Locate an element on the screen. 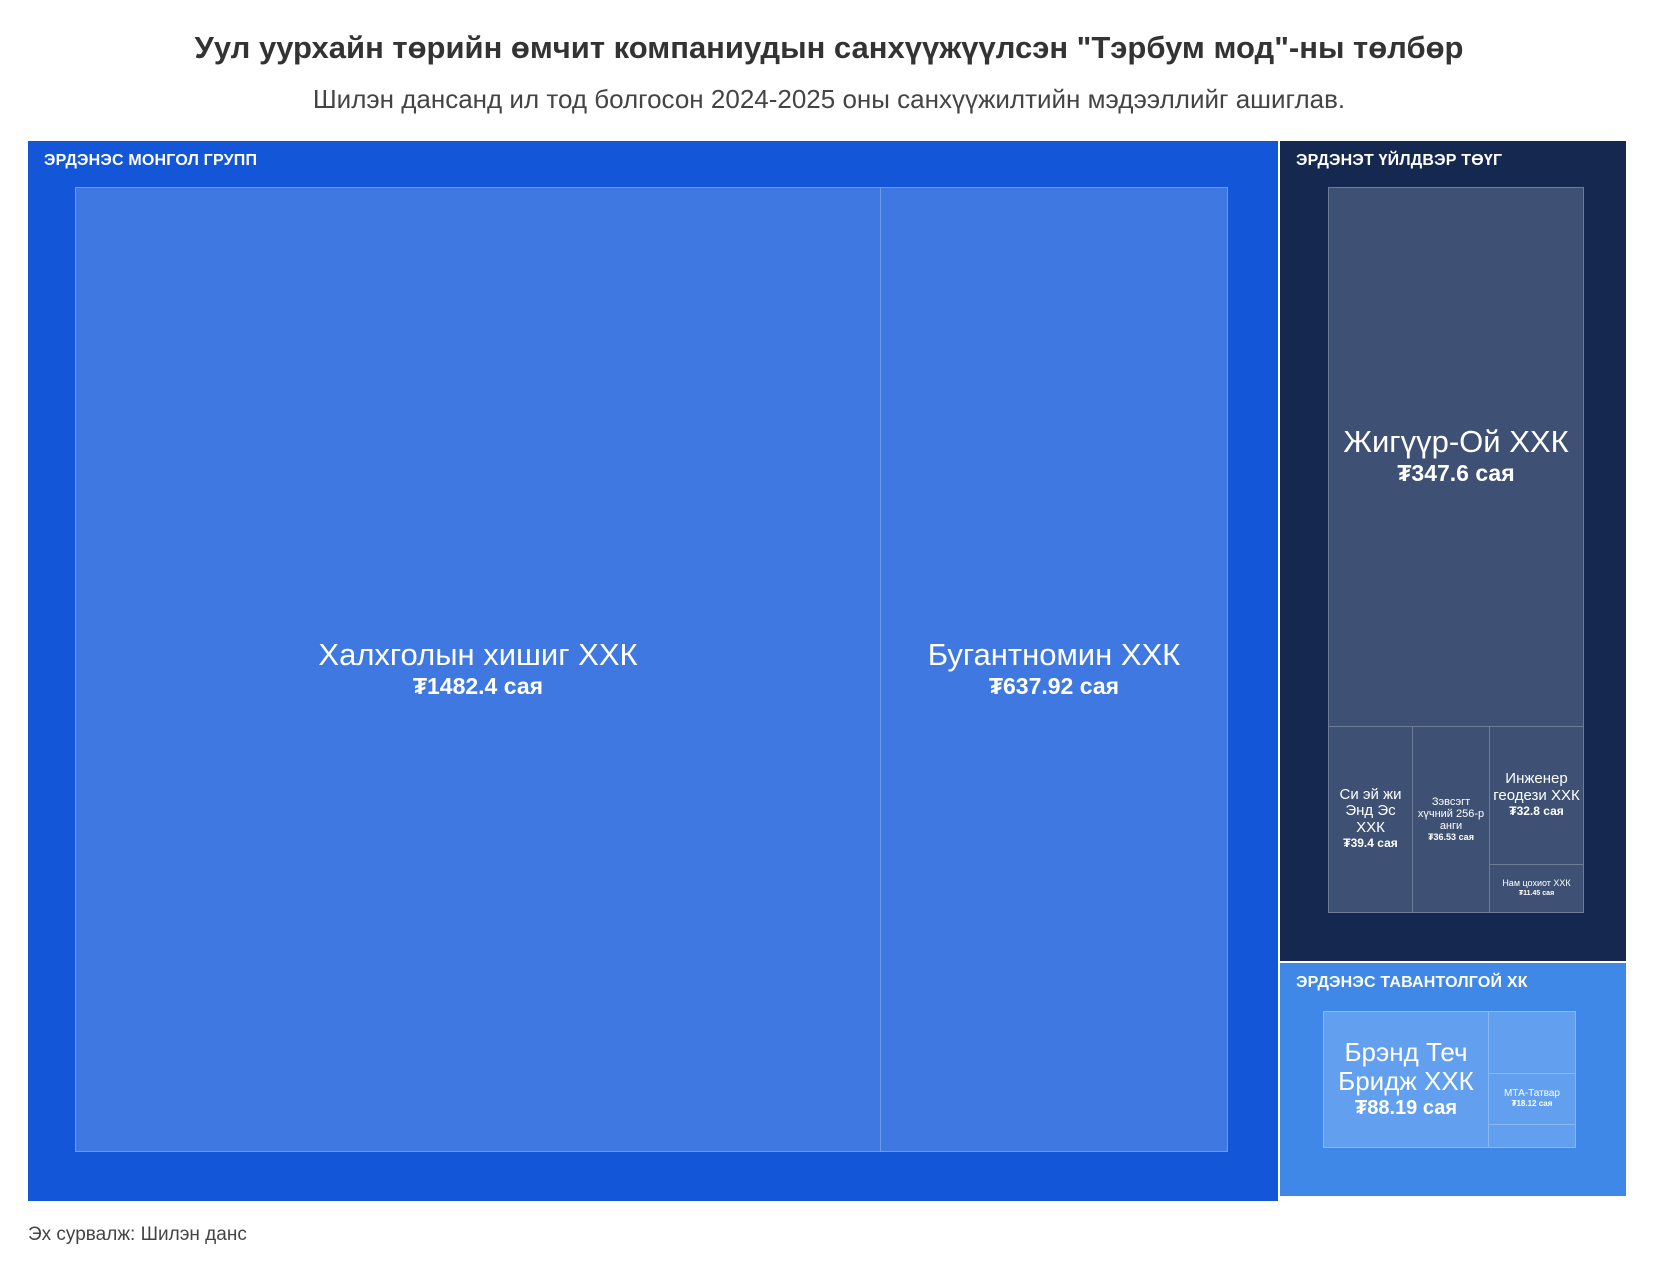  tile-jiguur-oi: Жигүүр-Ой ХХК ₮347.6 сая is located at coordinates (1456, 457).